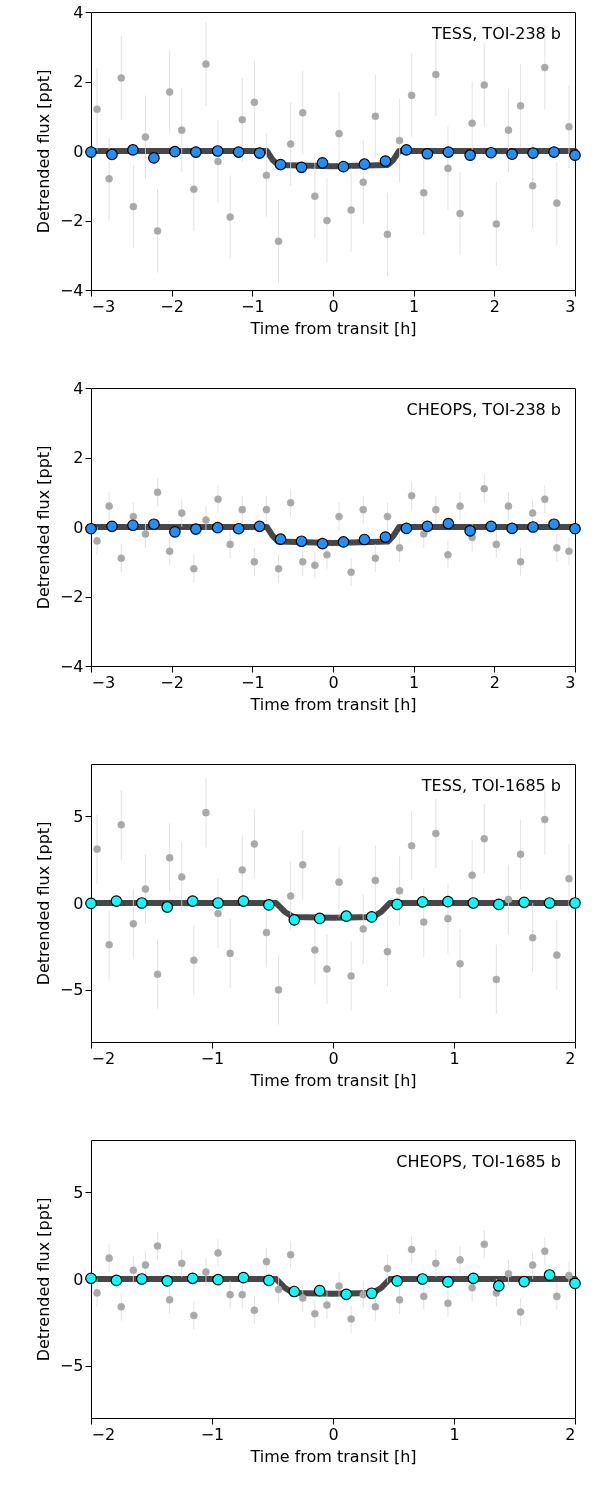 Image resolution: width=596 pixels, height=1488 pixels. I want to click on y-tick-label: −2, so click(71, 220).